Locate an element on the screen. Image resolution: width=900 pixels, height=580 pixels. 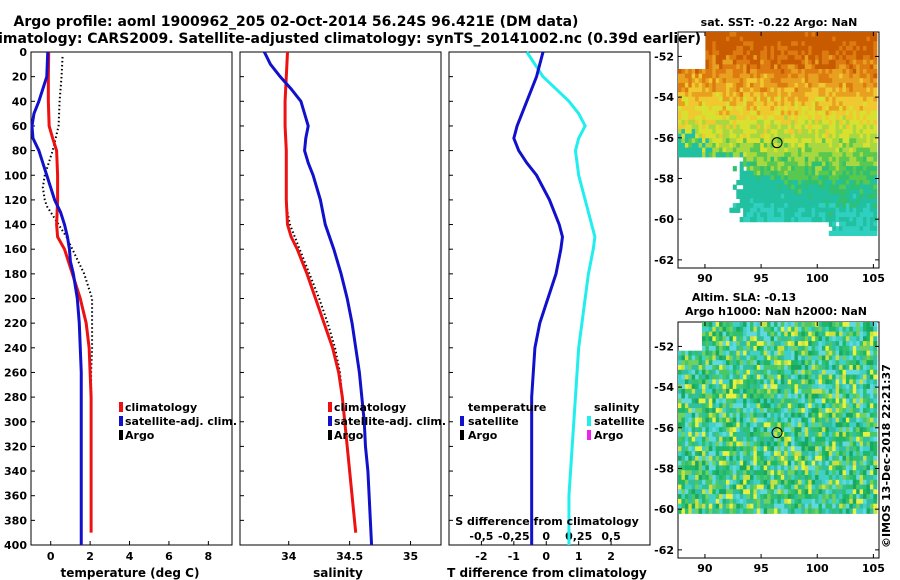
temperature-difference-line is located at coordinates (538, 298).